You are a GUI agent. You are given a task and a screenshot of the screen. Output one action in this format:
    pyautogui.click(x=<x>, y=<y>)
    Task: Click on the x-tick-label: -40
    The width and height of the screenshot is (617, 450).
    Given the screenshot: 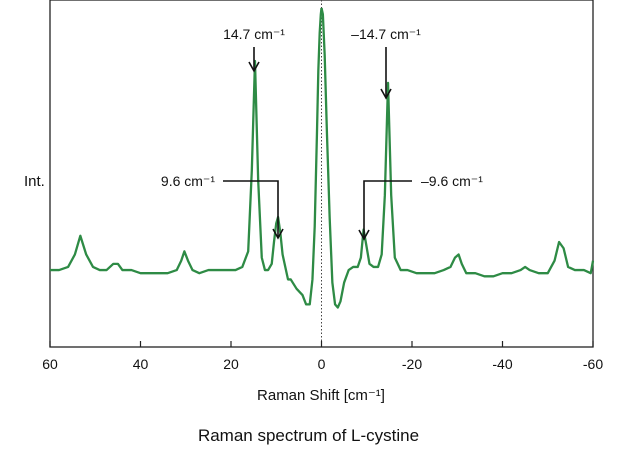 What is the action you would take?
    pyautogui.click(x=502, y=364)
    